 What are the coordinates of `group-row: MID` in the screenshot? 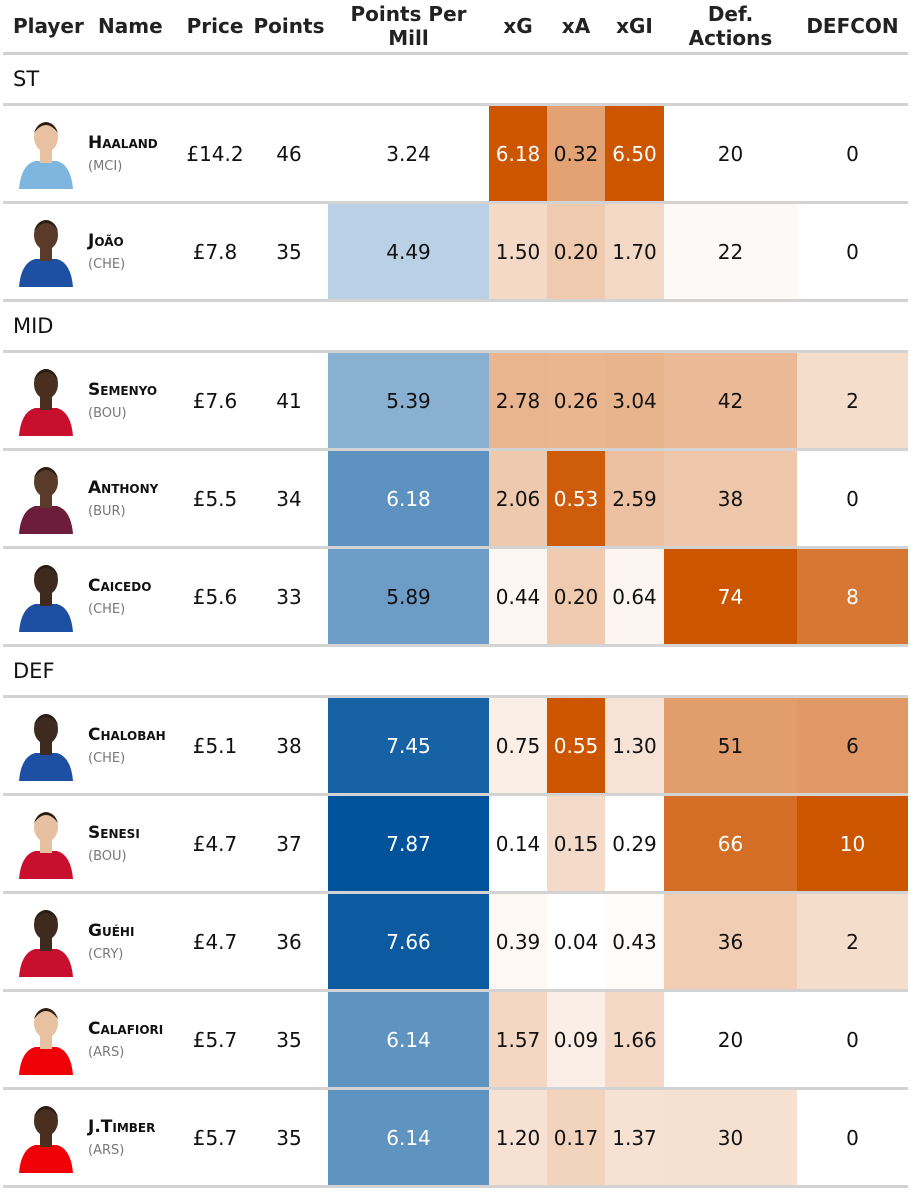 It's located at (455, 326).